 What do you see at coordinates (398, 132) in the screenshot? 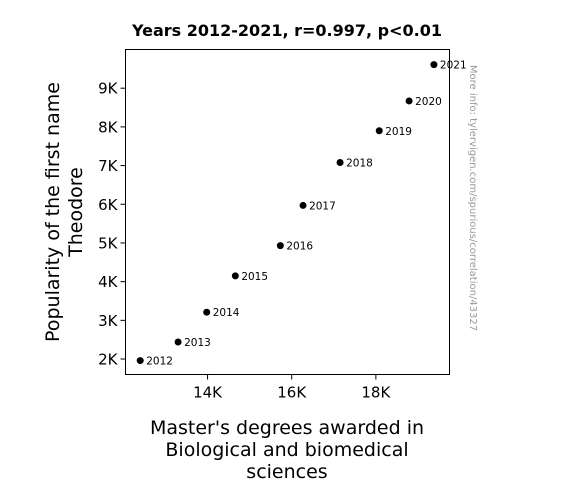
I see `point-label: 2019` at bounding box center [398, 132].